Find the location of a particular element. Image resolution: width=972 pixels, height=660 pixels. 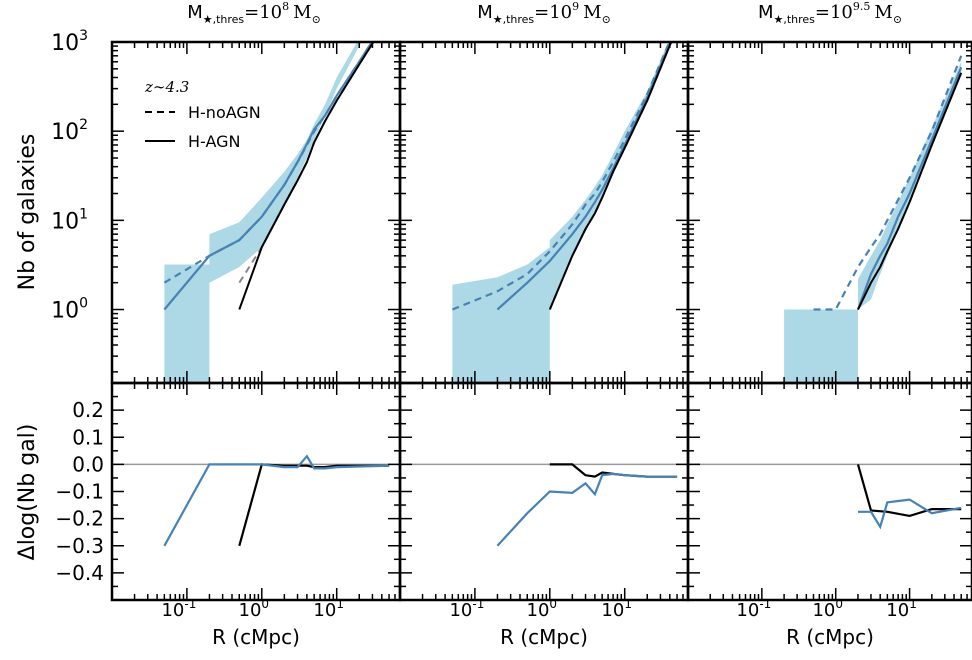

legend-label: H-AGN is located at coordinates (214, 141).